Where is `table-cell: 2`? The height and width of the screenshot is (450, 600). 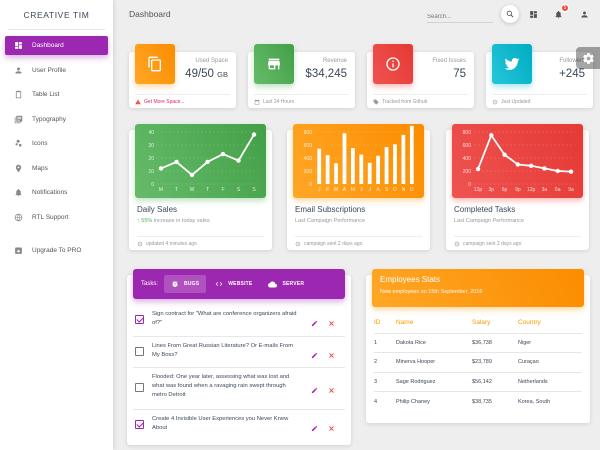
table-cell: 2 is located at coordinates (385, 362).